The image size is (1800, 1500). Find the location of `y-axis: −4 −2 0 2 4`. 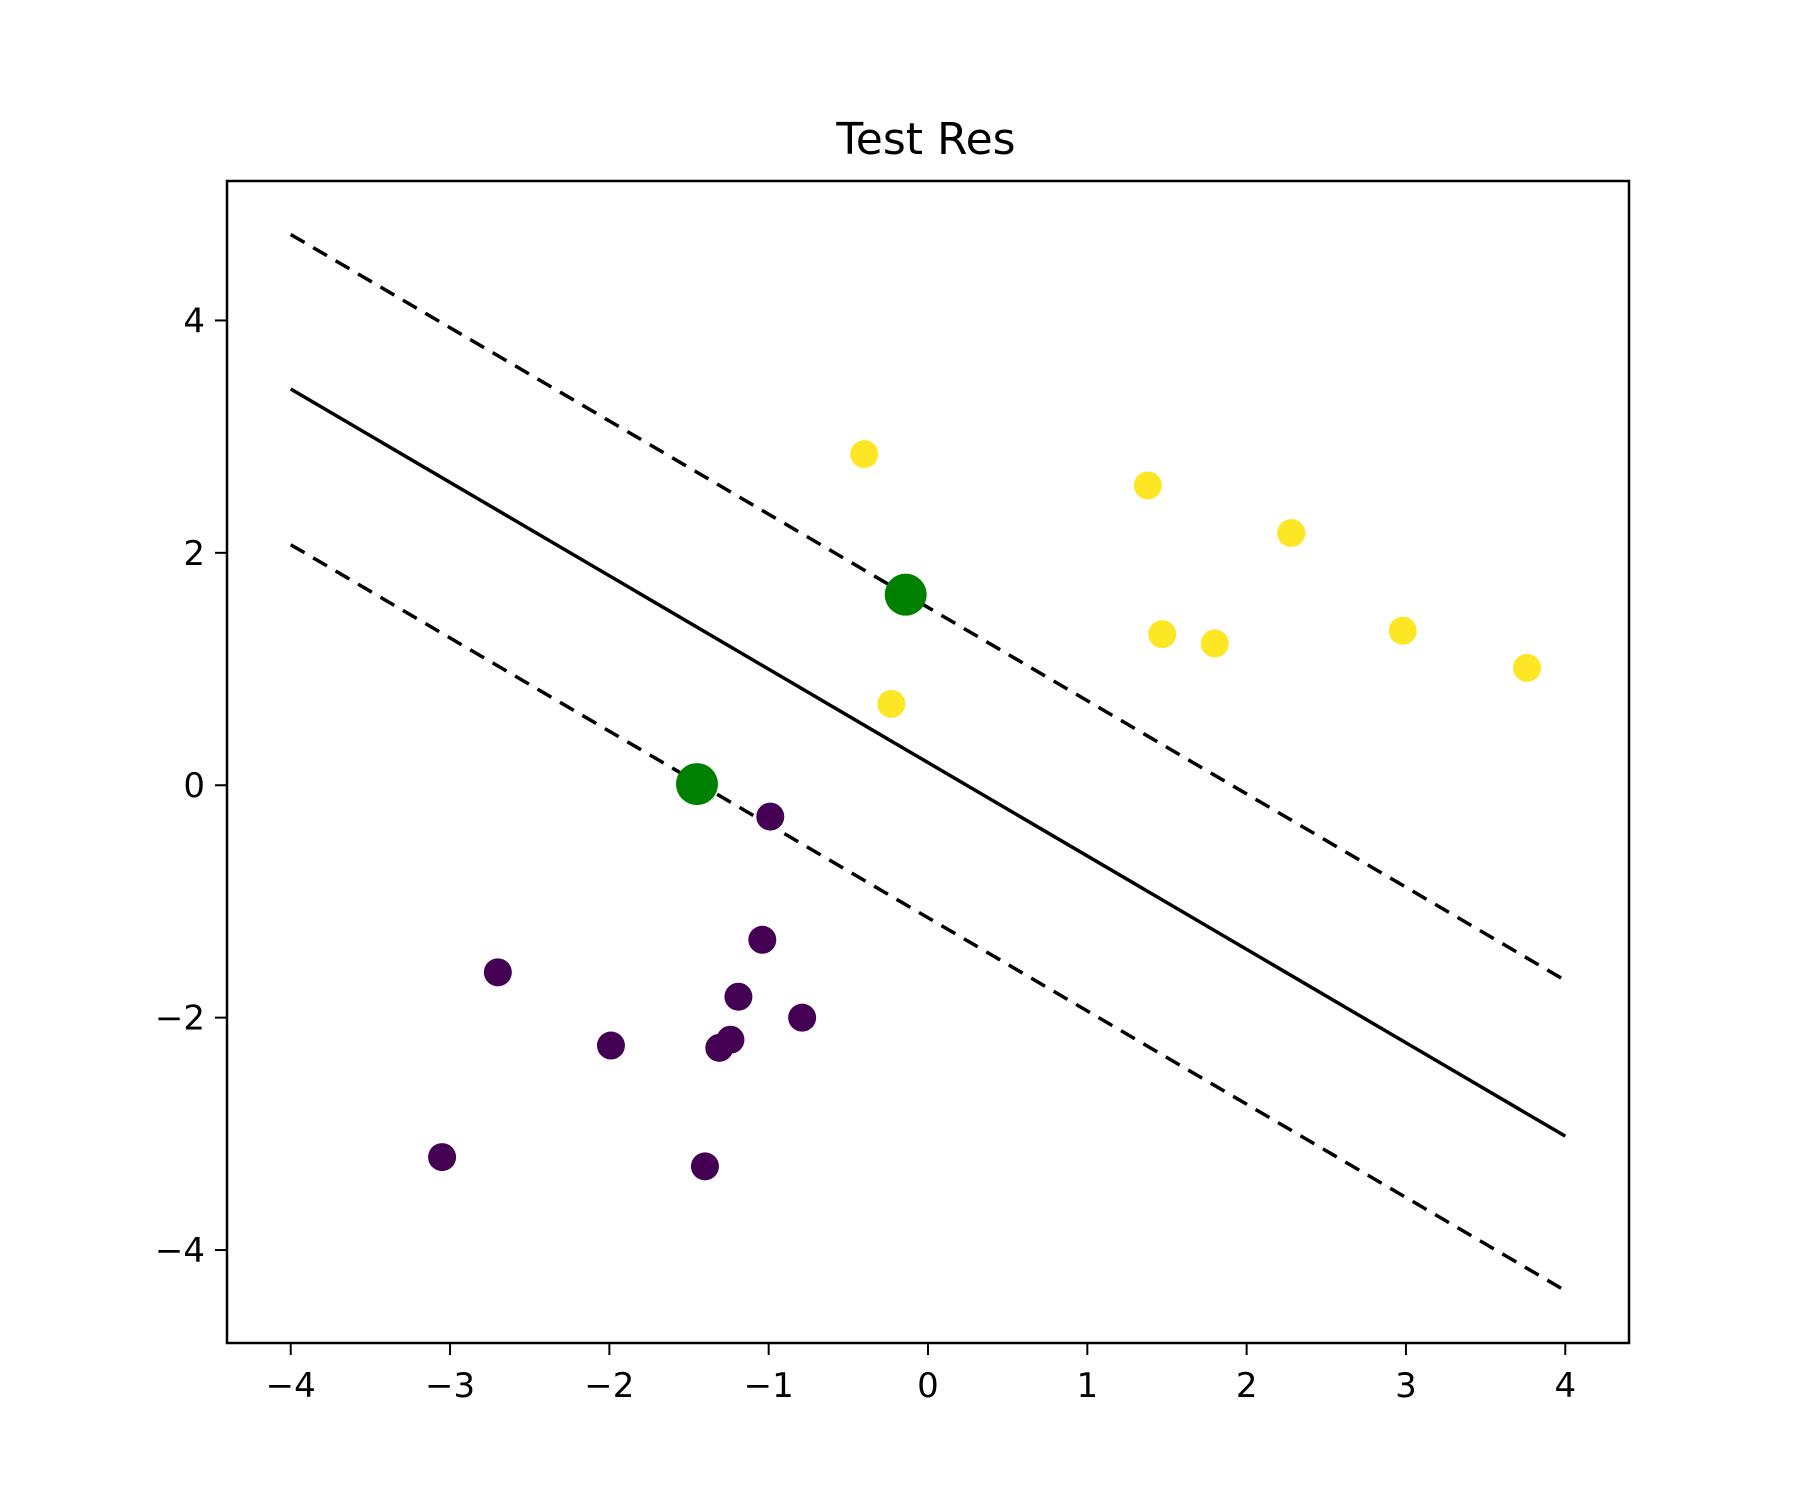

y-axis: −4 −2 0 2 4 is located at coordinates (191, 786).